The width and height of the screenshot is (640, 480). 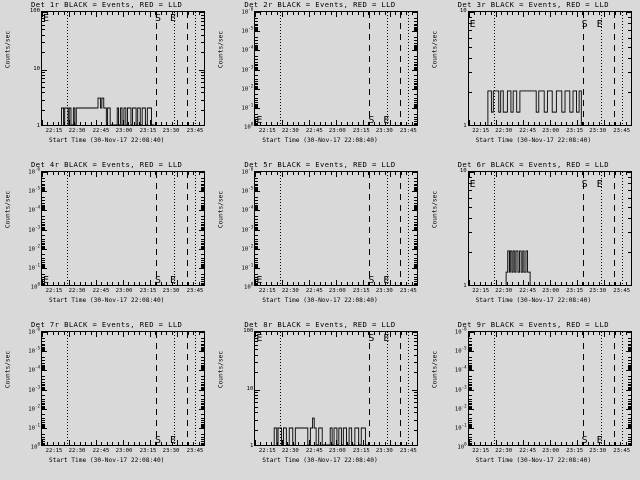 What do you see at coordinates (38, 126) in the screenshot?
I see `y-tick-label: 1` at bounding box center [38, 126].